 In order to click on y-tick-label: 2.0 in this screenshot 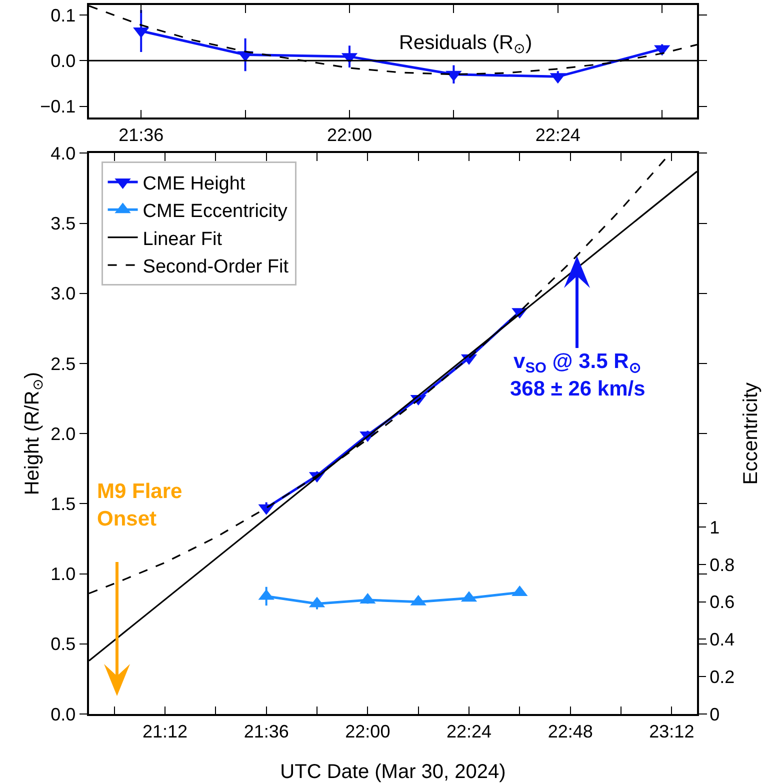, I will do `click(63, 434)`.